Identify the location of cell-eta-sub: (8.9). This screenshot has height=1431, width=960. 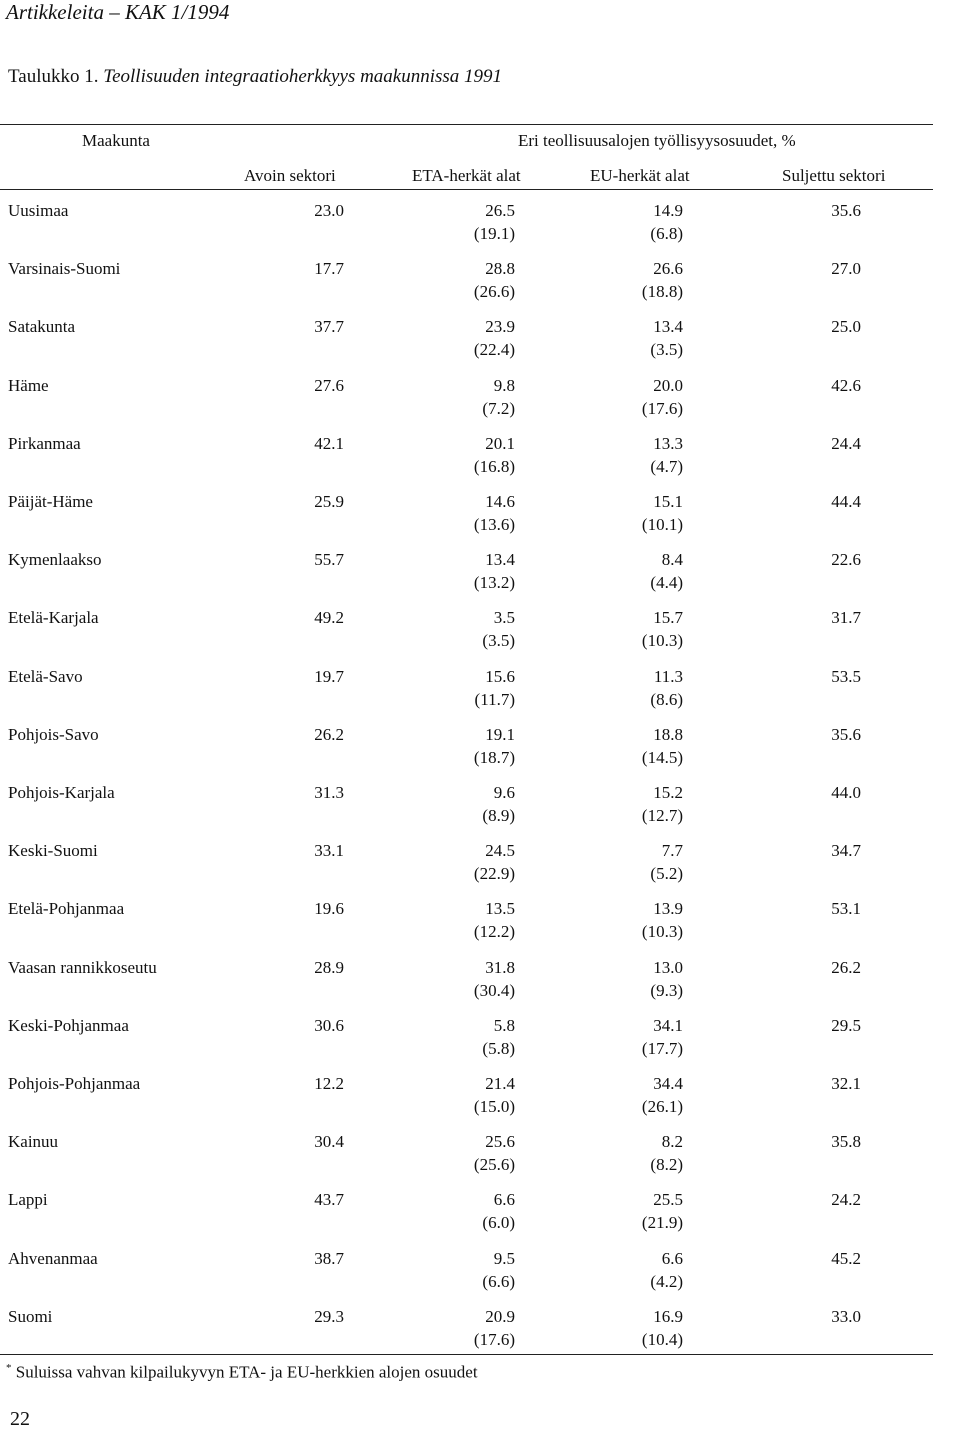
(498, 815).